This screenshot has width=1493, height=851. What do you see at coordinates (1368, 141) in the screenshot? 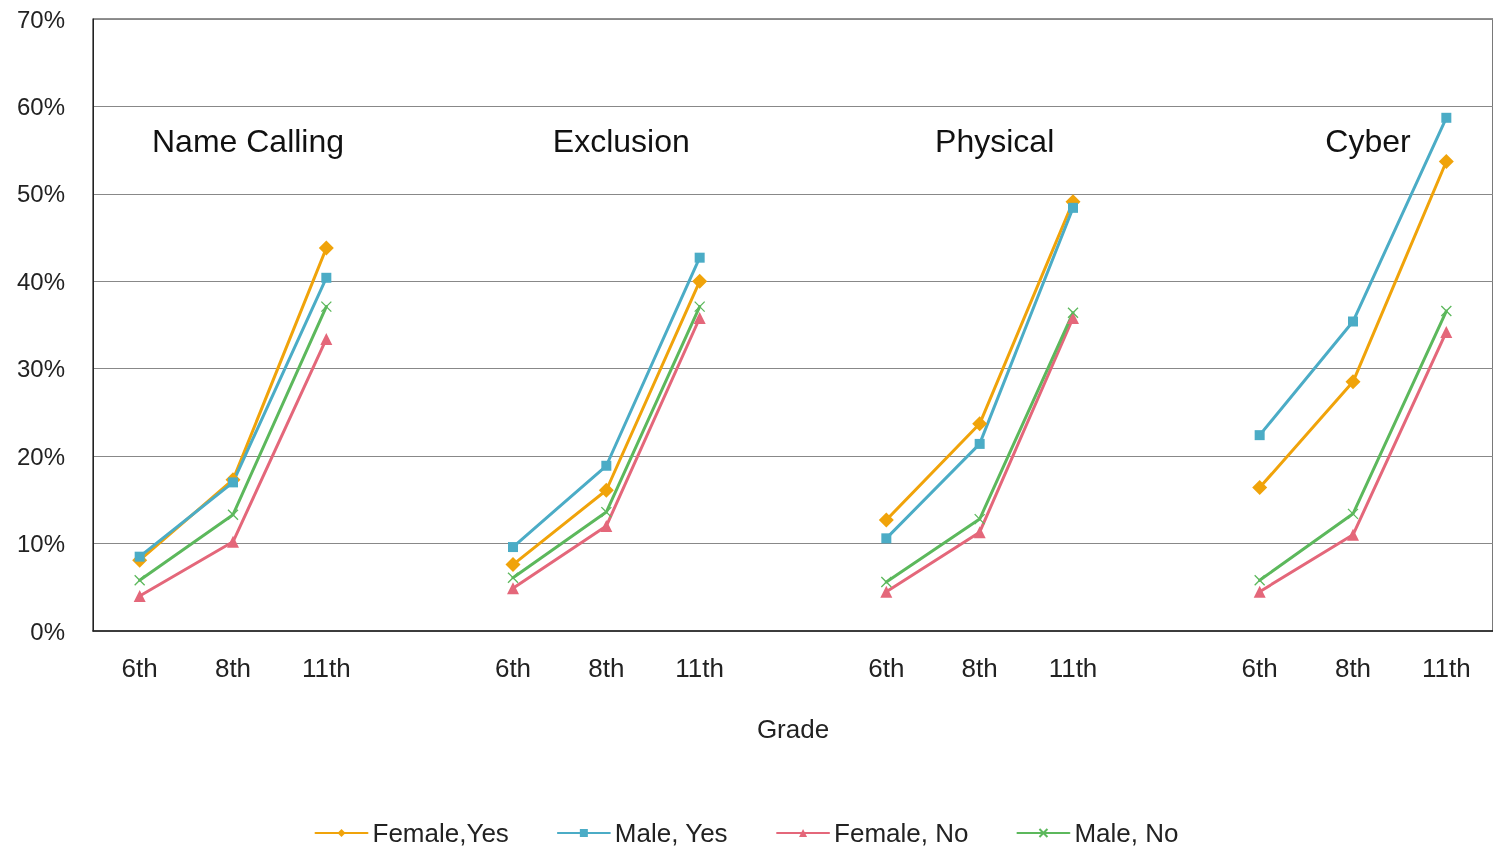
I see `annotation: Cyber` at bounding box center [1368, 141].